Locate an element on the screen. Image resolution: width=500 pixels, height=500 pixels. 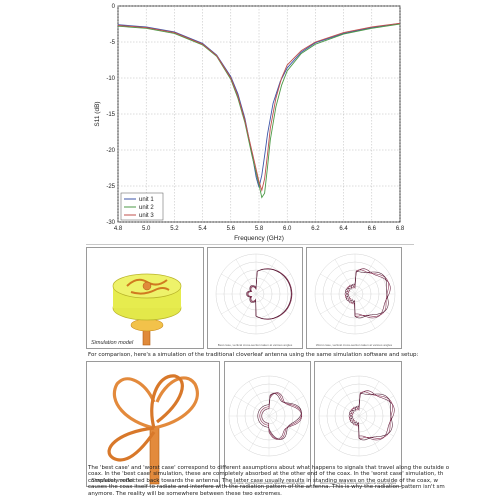
row2-polar-best-plot is located at coordinates (269, 416).